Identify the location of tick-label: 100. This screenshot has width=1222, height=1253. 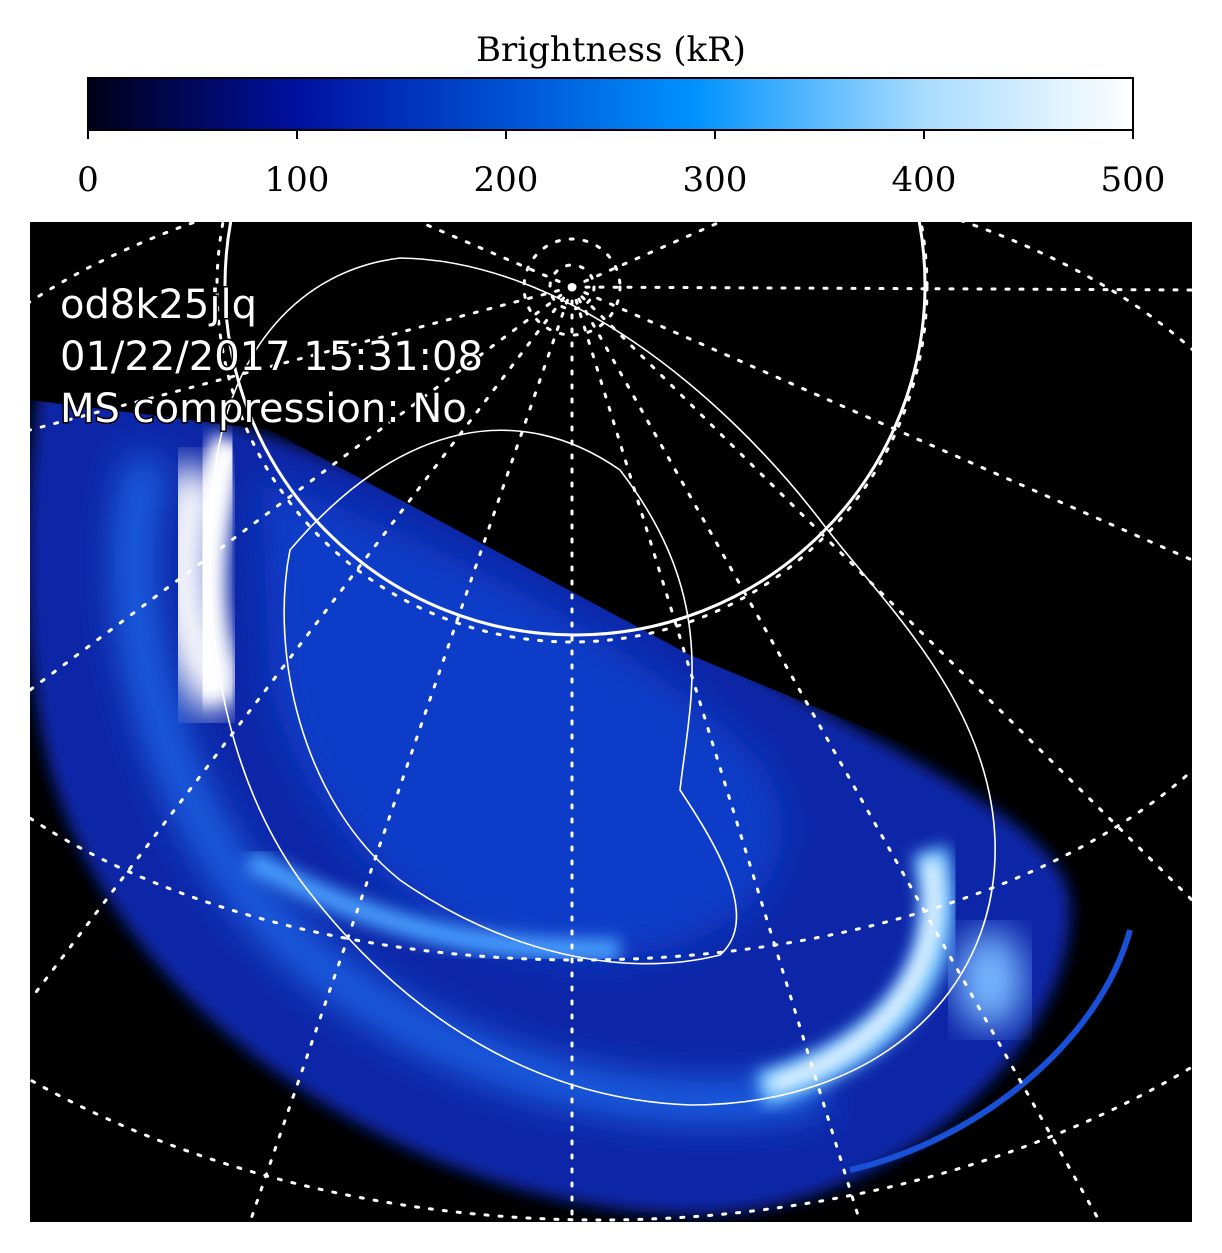
(297, 180).